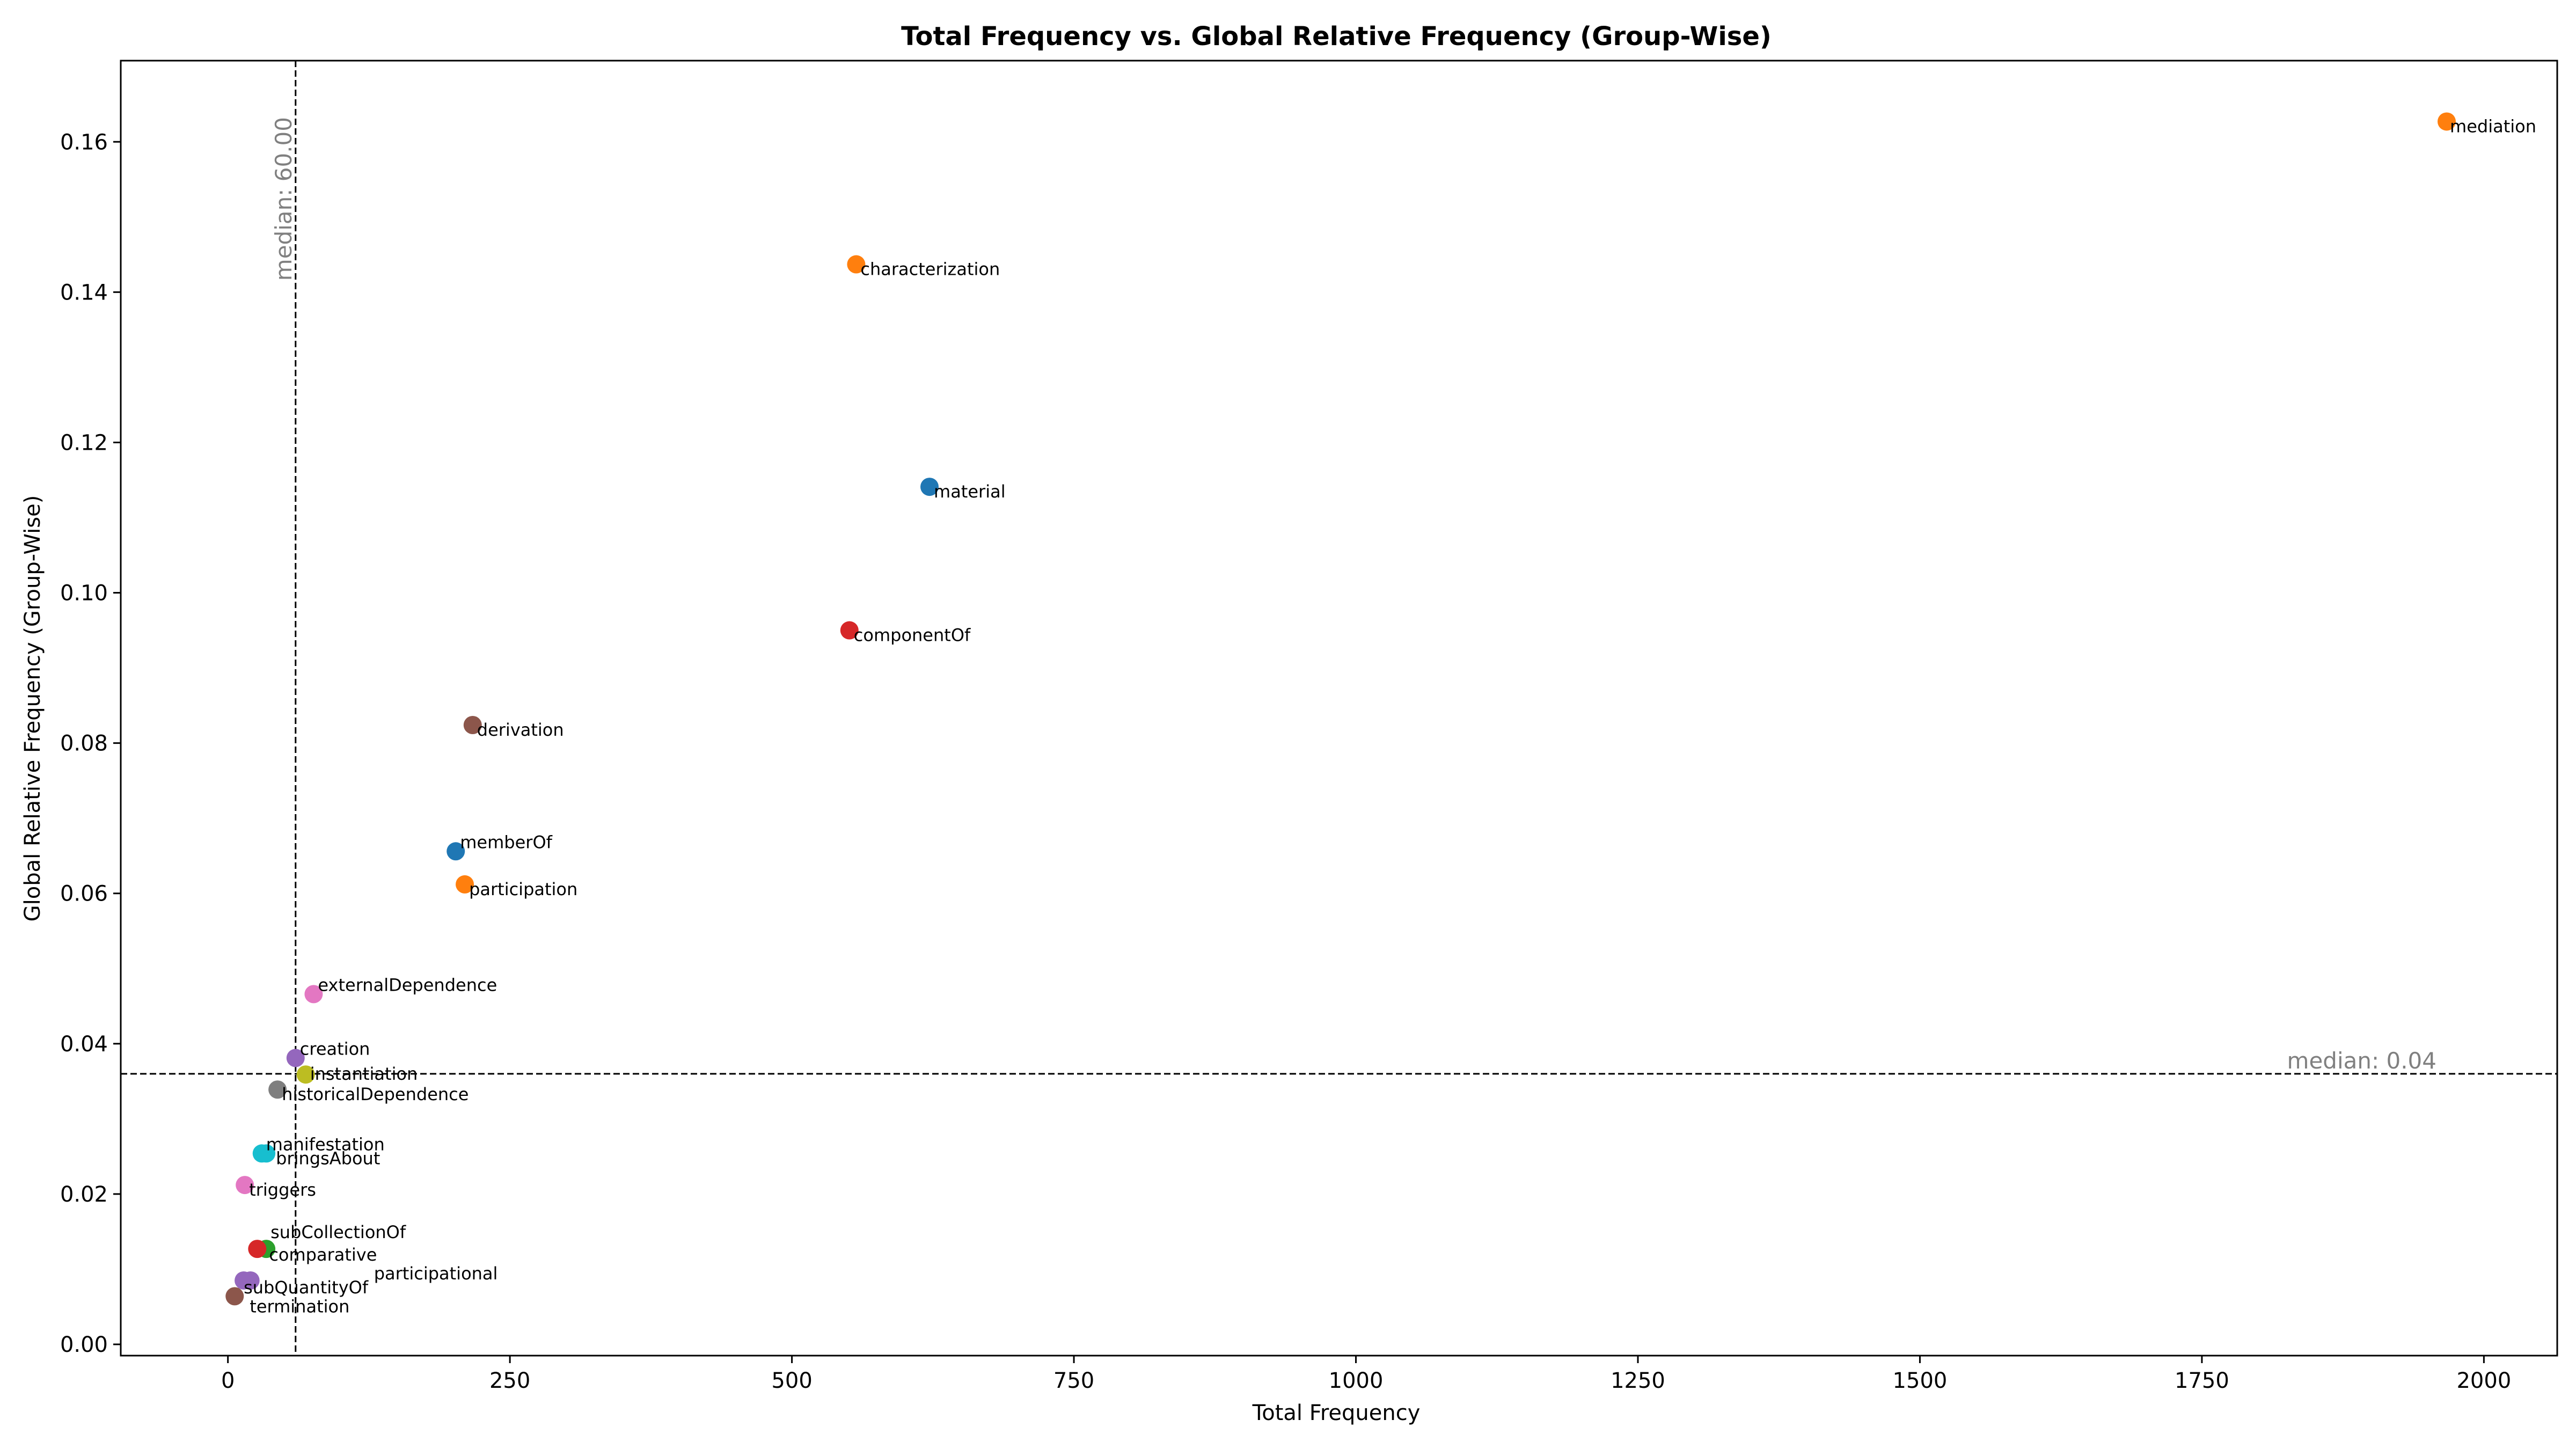 Image resolution: width=2576 pixels, height=1449 pixels. I want to click on data-point-characterization, so click(856, 264).